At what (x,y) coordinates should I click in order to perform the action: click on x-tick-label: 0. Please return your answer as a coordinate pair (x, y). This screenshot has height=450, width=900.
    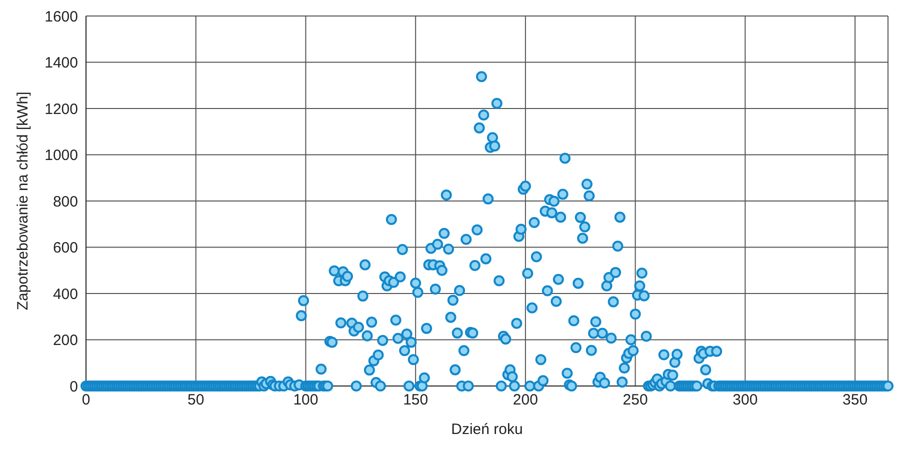
    Looking at the image, I should click on (86, 400).